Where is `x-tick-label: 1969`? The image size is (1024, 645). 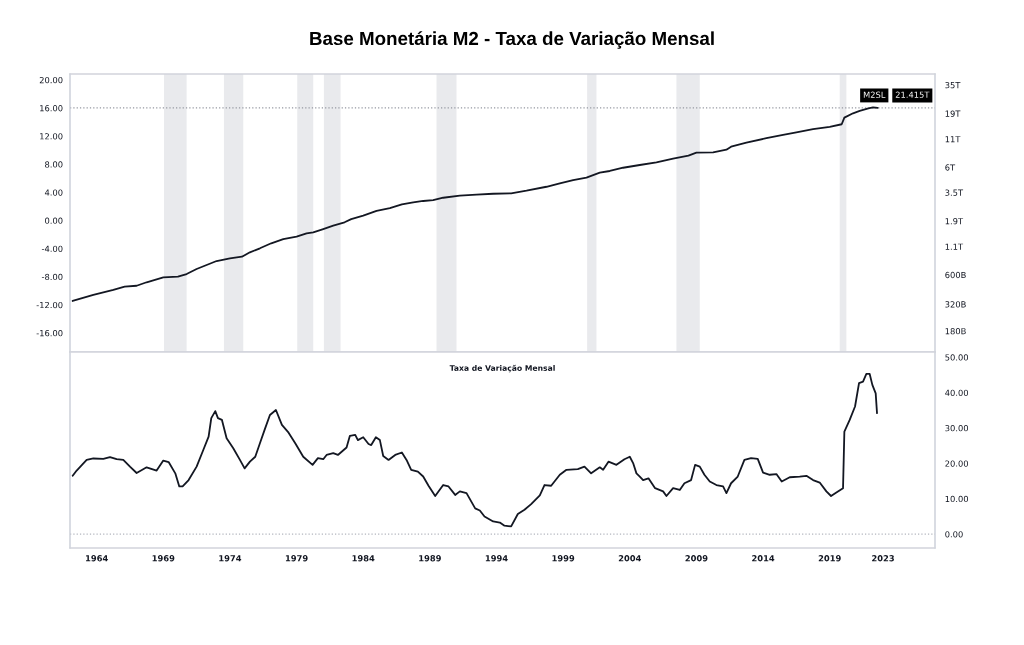
x-tick-label: 1969 is located at coordinates (163, 558).